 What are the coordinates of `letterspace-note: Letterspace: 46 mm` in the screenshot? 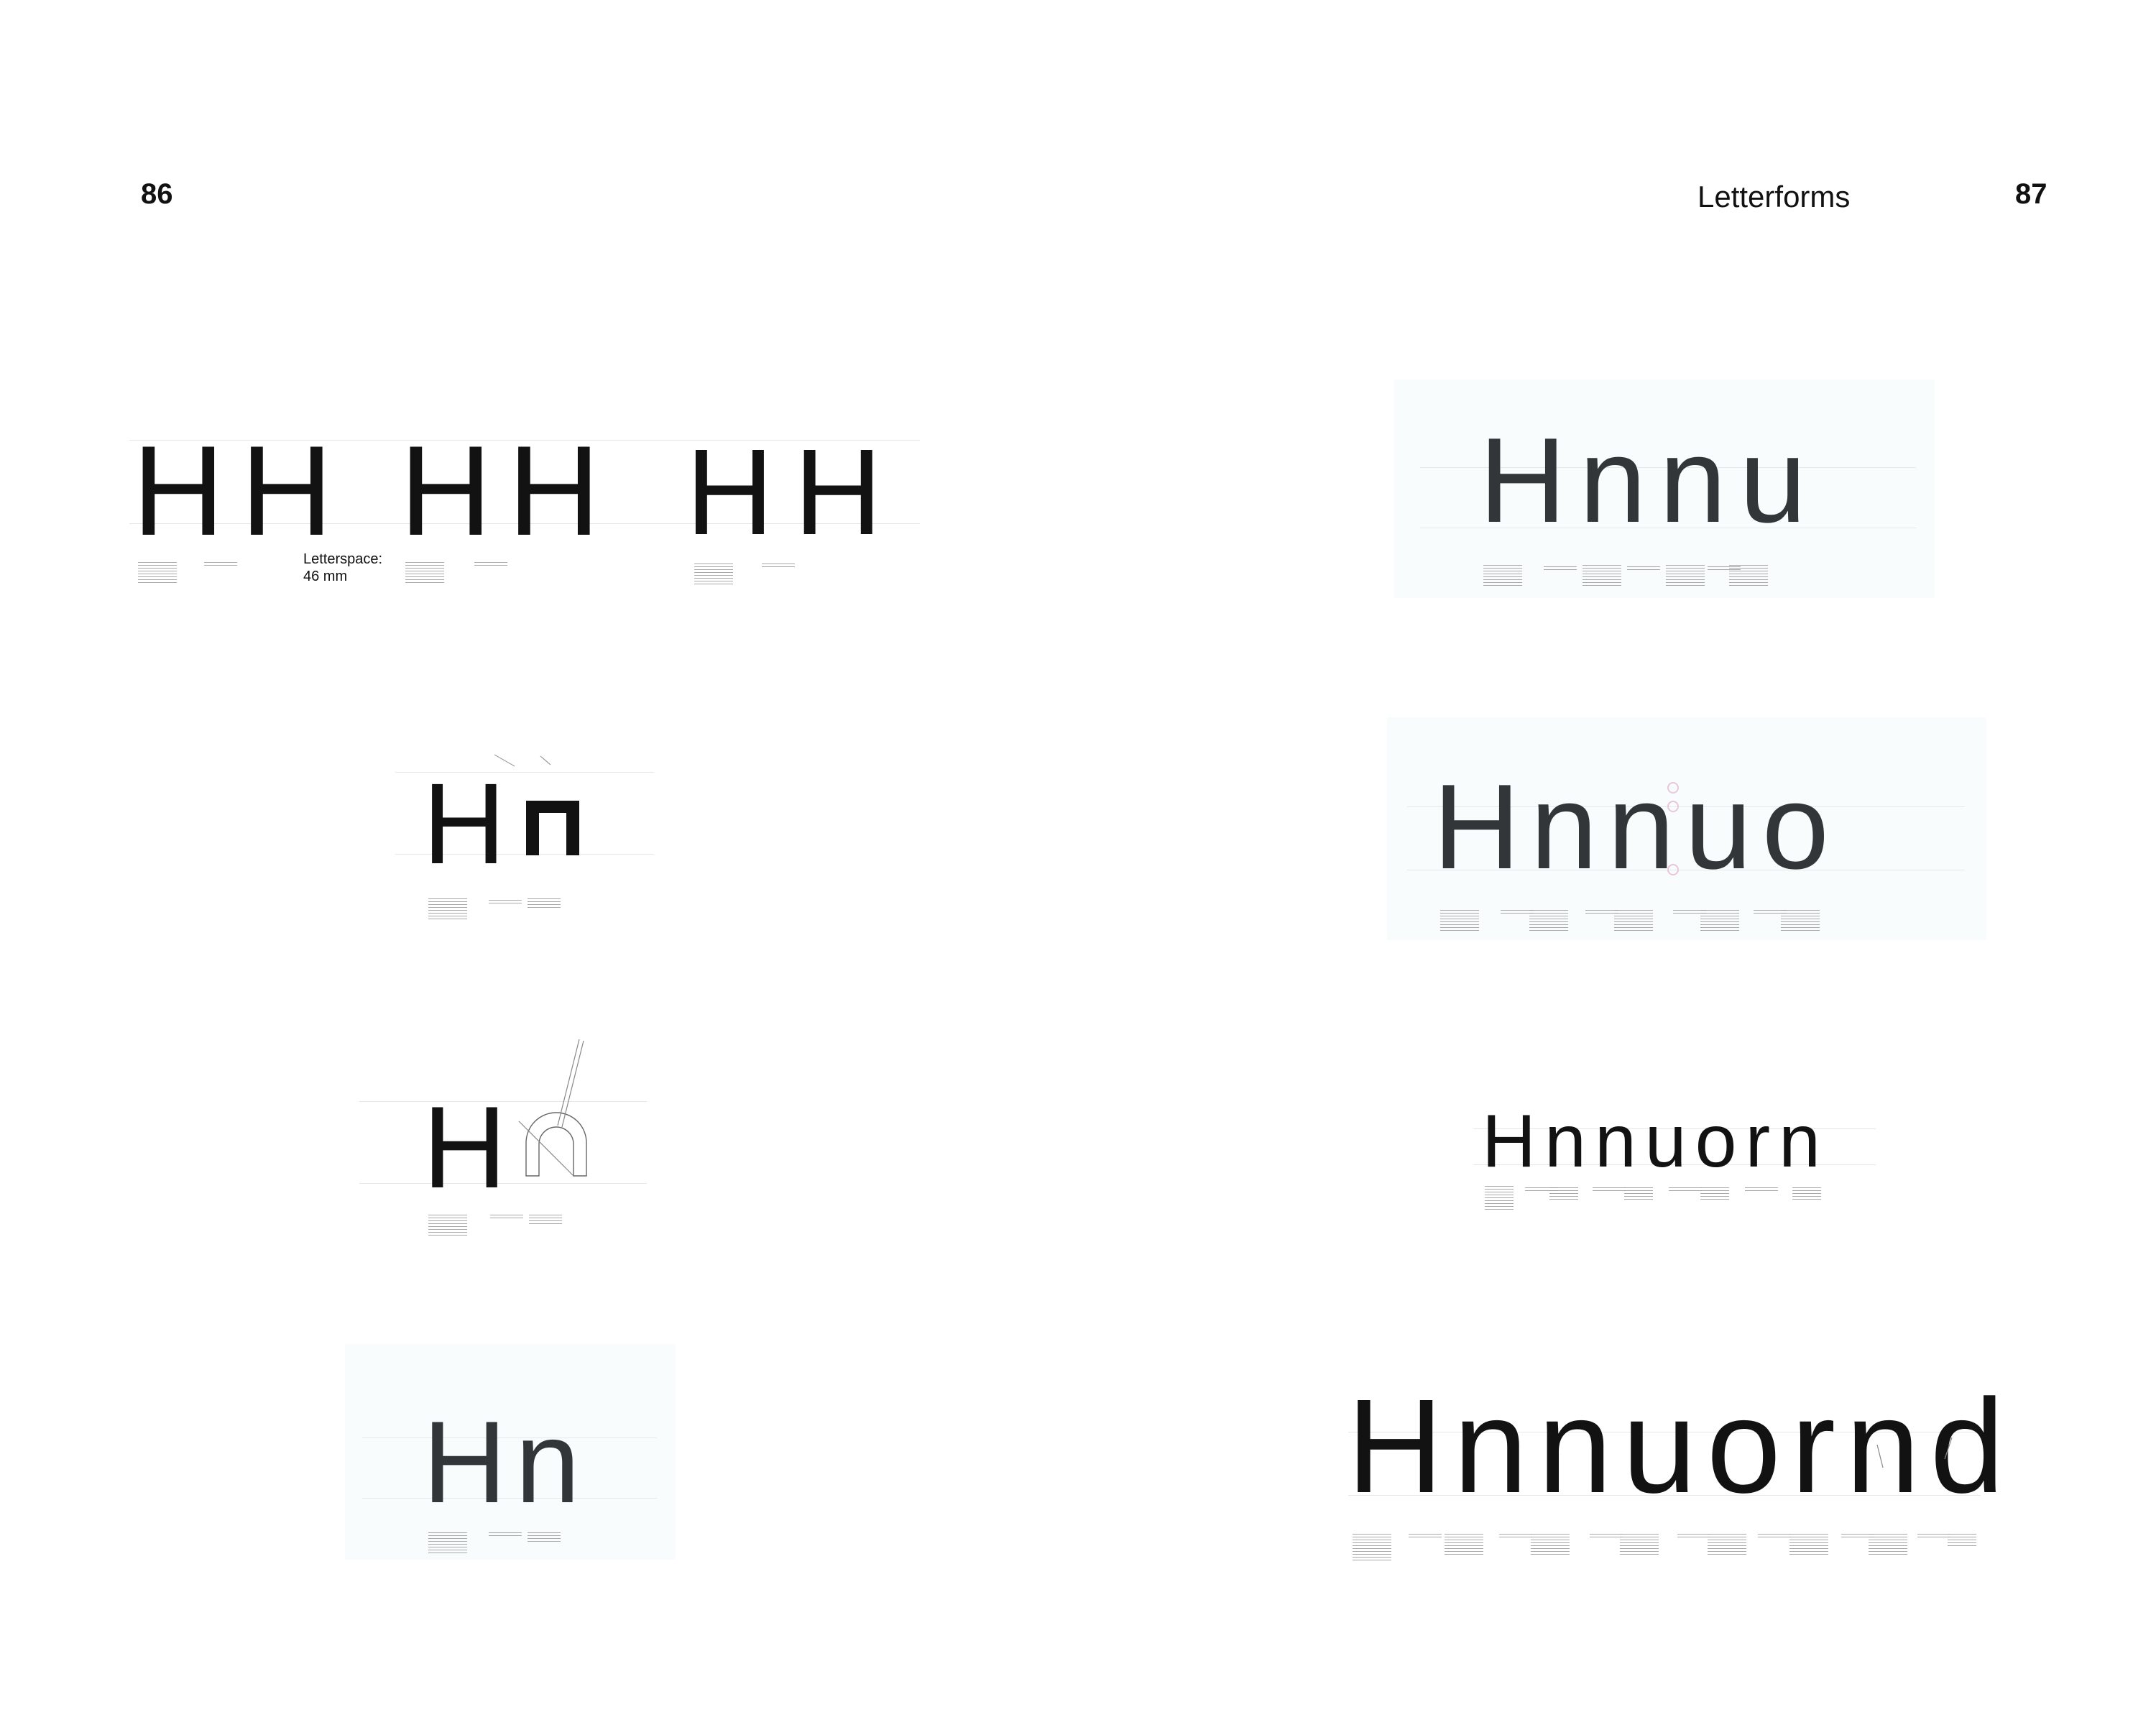 It's located at (342, 568).